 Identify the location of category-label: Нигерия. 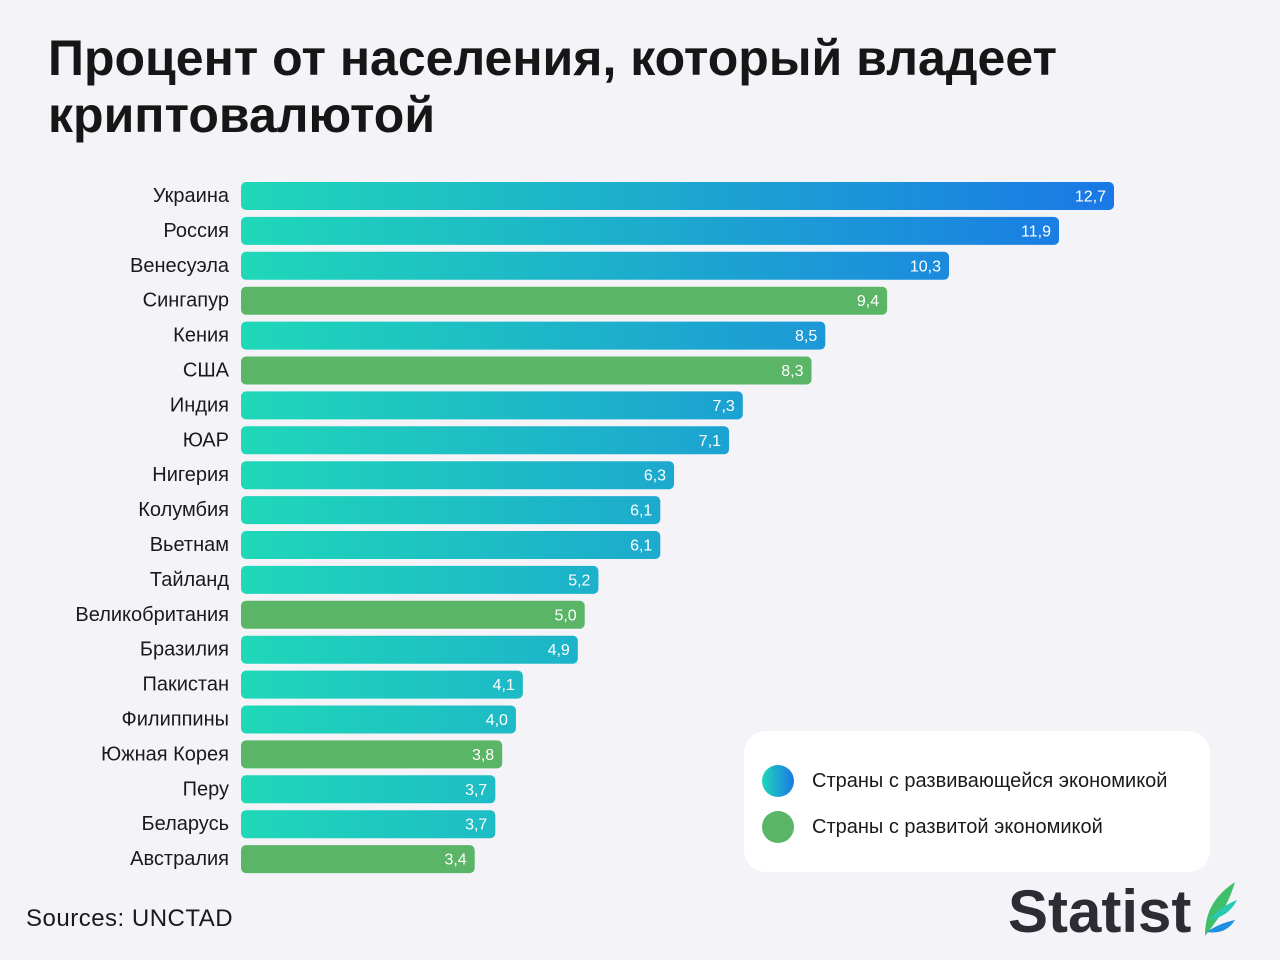
(190, 475).